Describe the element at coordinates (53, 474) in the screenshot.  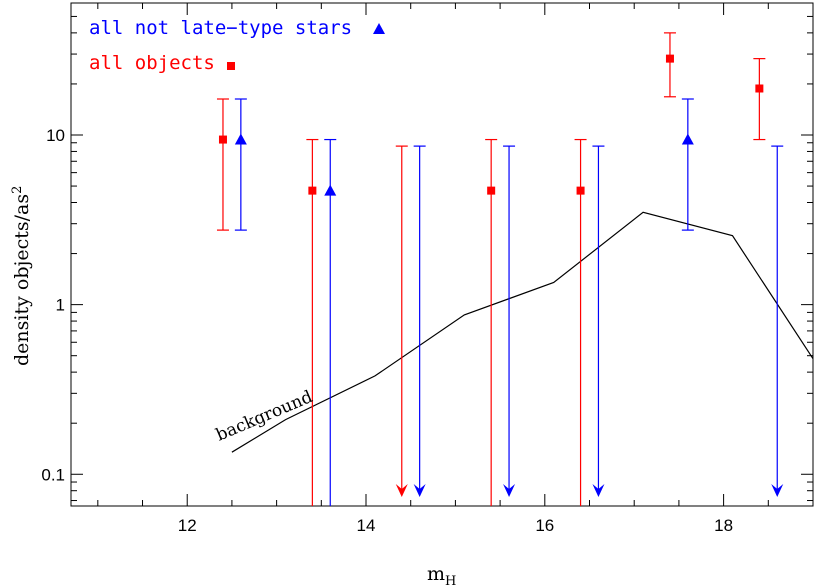
I see `y-tick-label: 0.1` at that location.